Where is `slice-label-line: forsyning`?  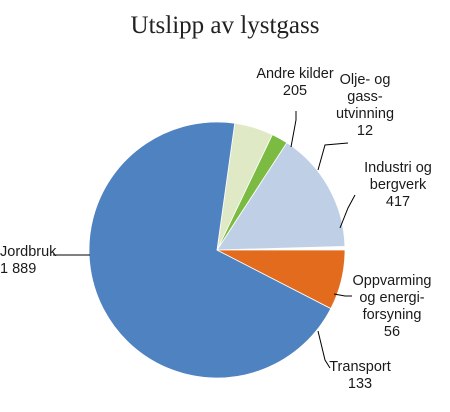
slice-label-line: forsyning is located at coordinates (392, 315).